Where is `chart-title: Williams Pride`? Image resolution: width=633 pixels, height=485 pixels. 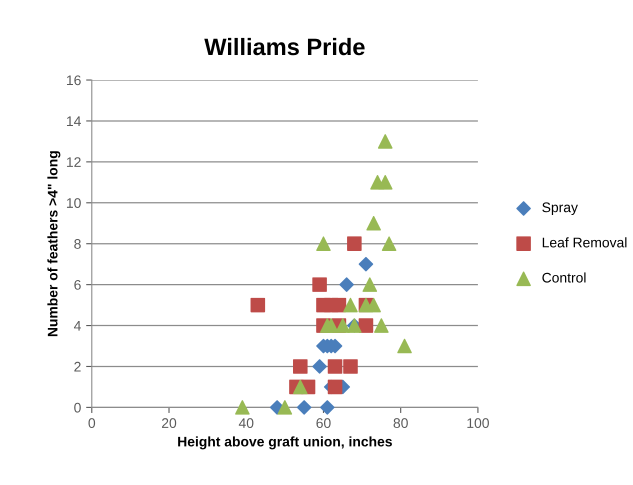 chart-title: Williams Pride is located at coordinates (284, 47).